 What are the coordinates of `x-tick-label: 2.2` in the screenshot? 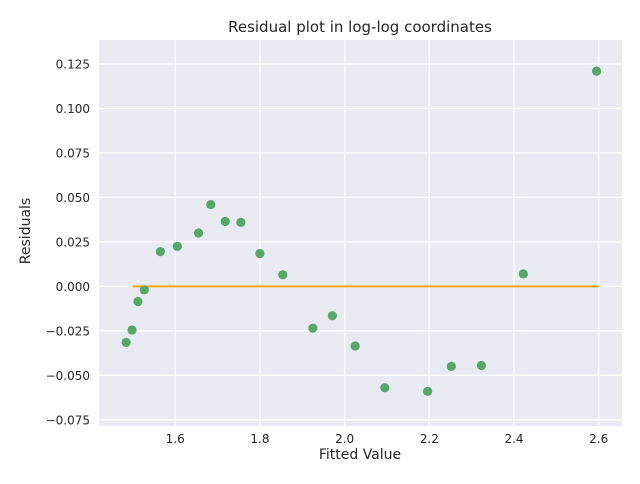 It's located at (429, 439).